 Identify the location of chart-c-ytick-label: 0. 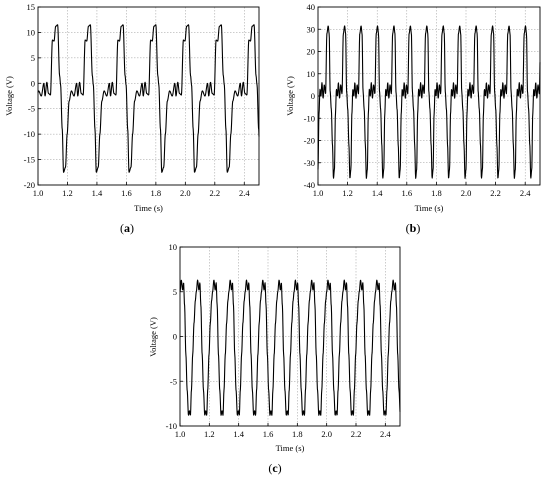
(175, 337).